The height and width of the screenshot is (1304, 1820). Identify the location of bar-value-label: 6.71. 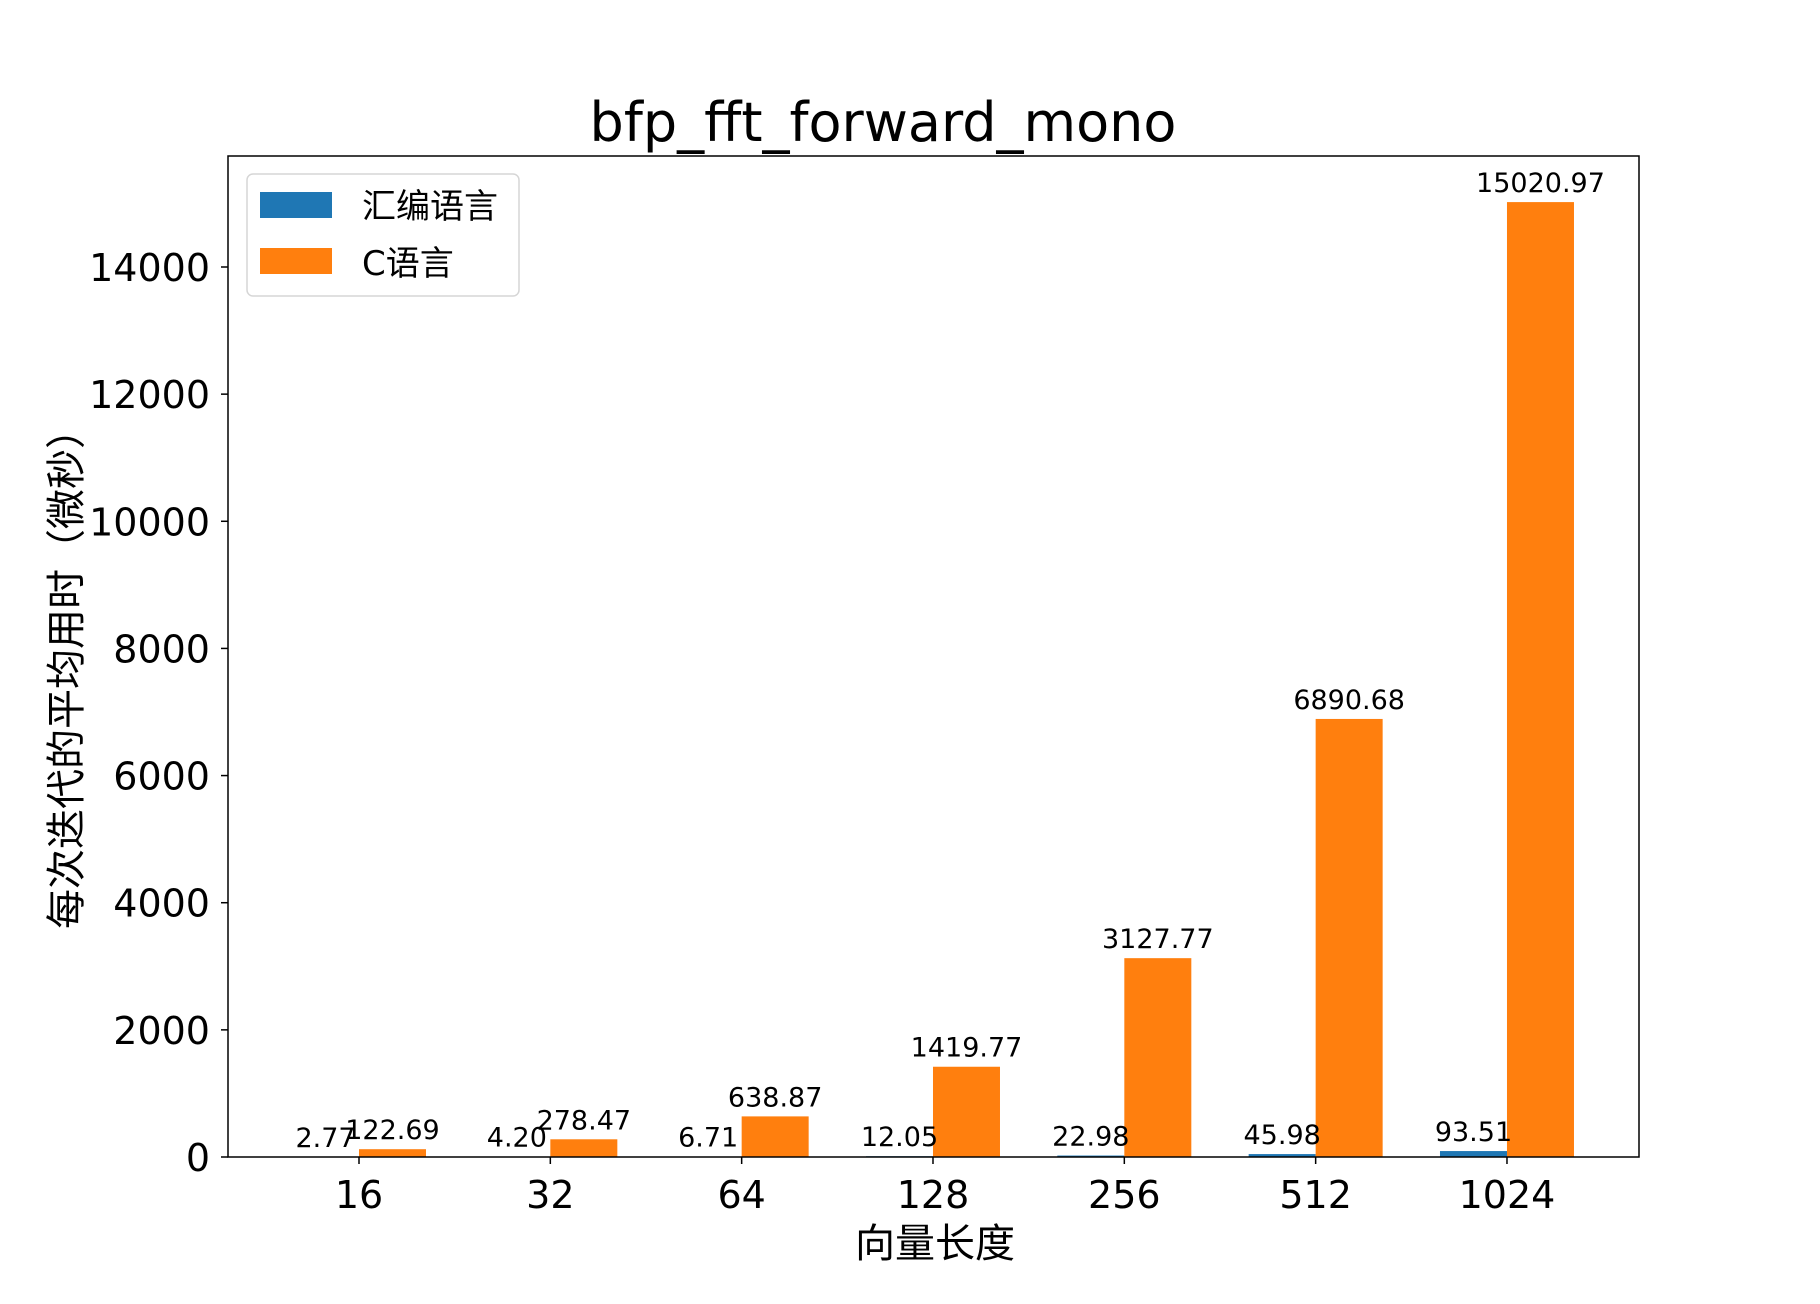
(708, 1138).